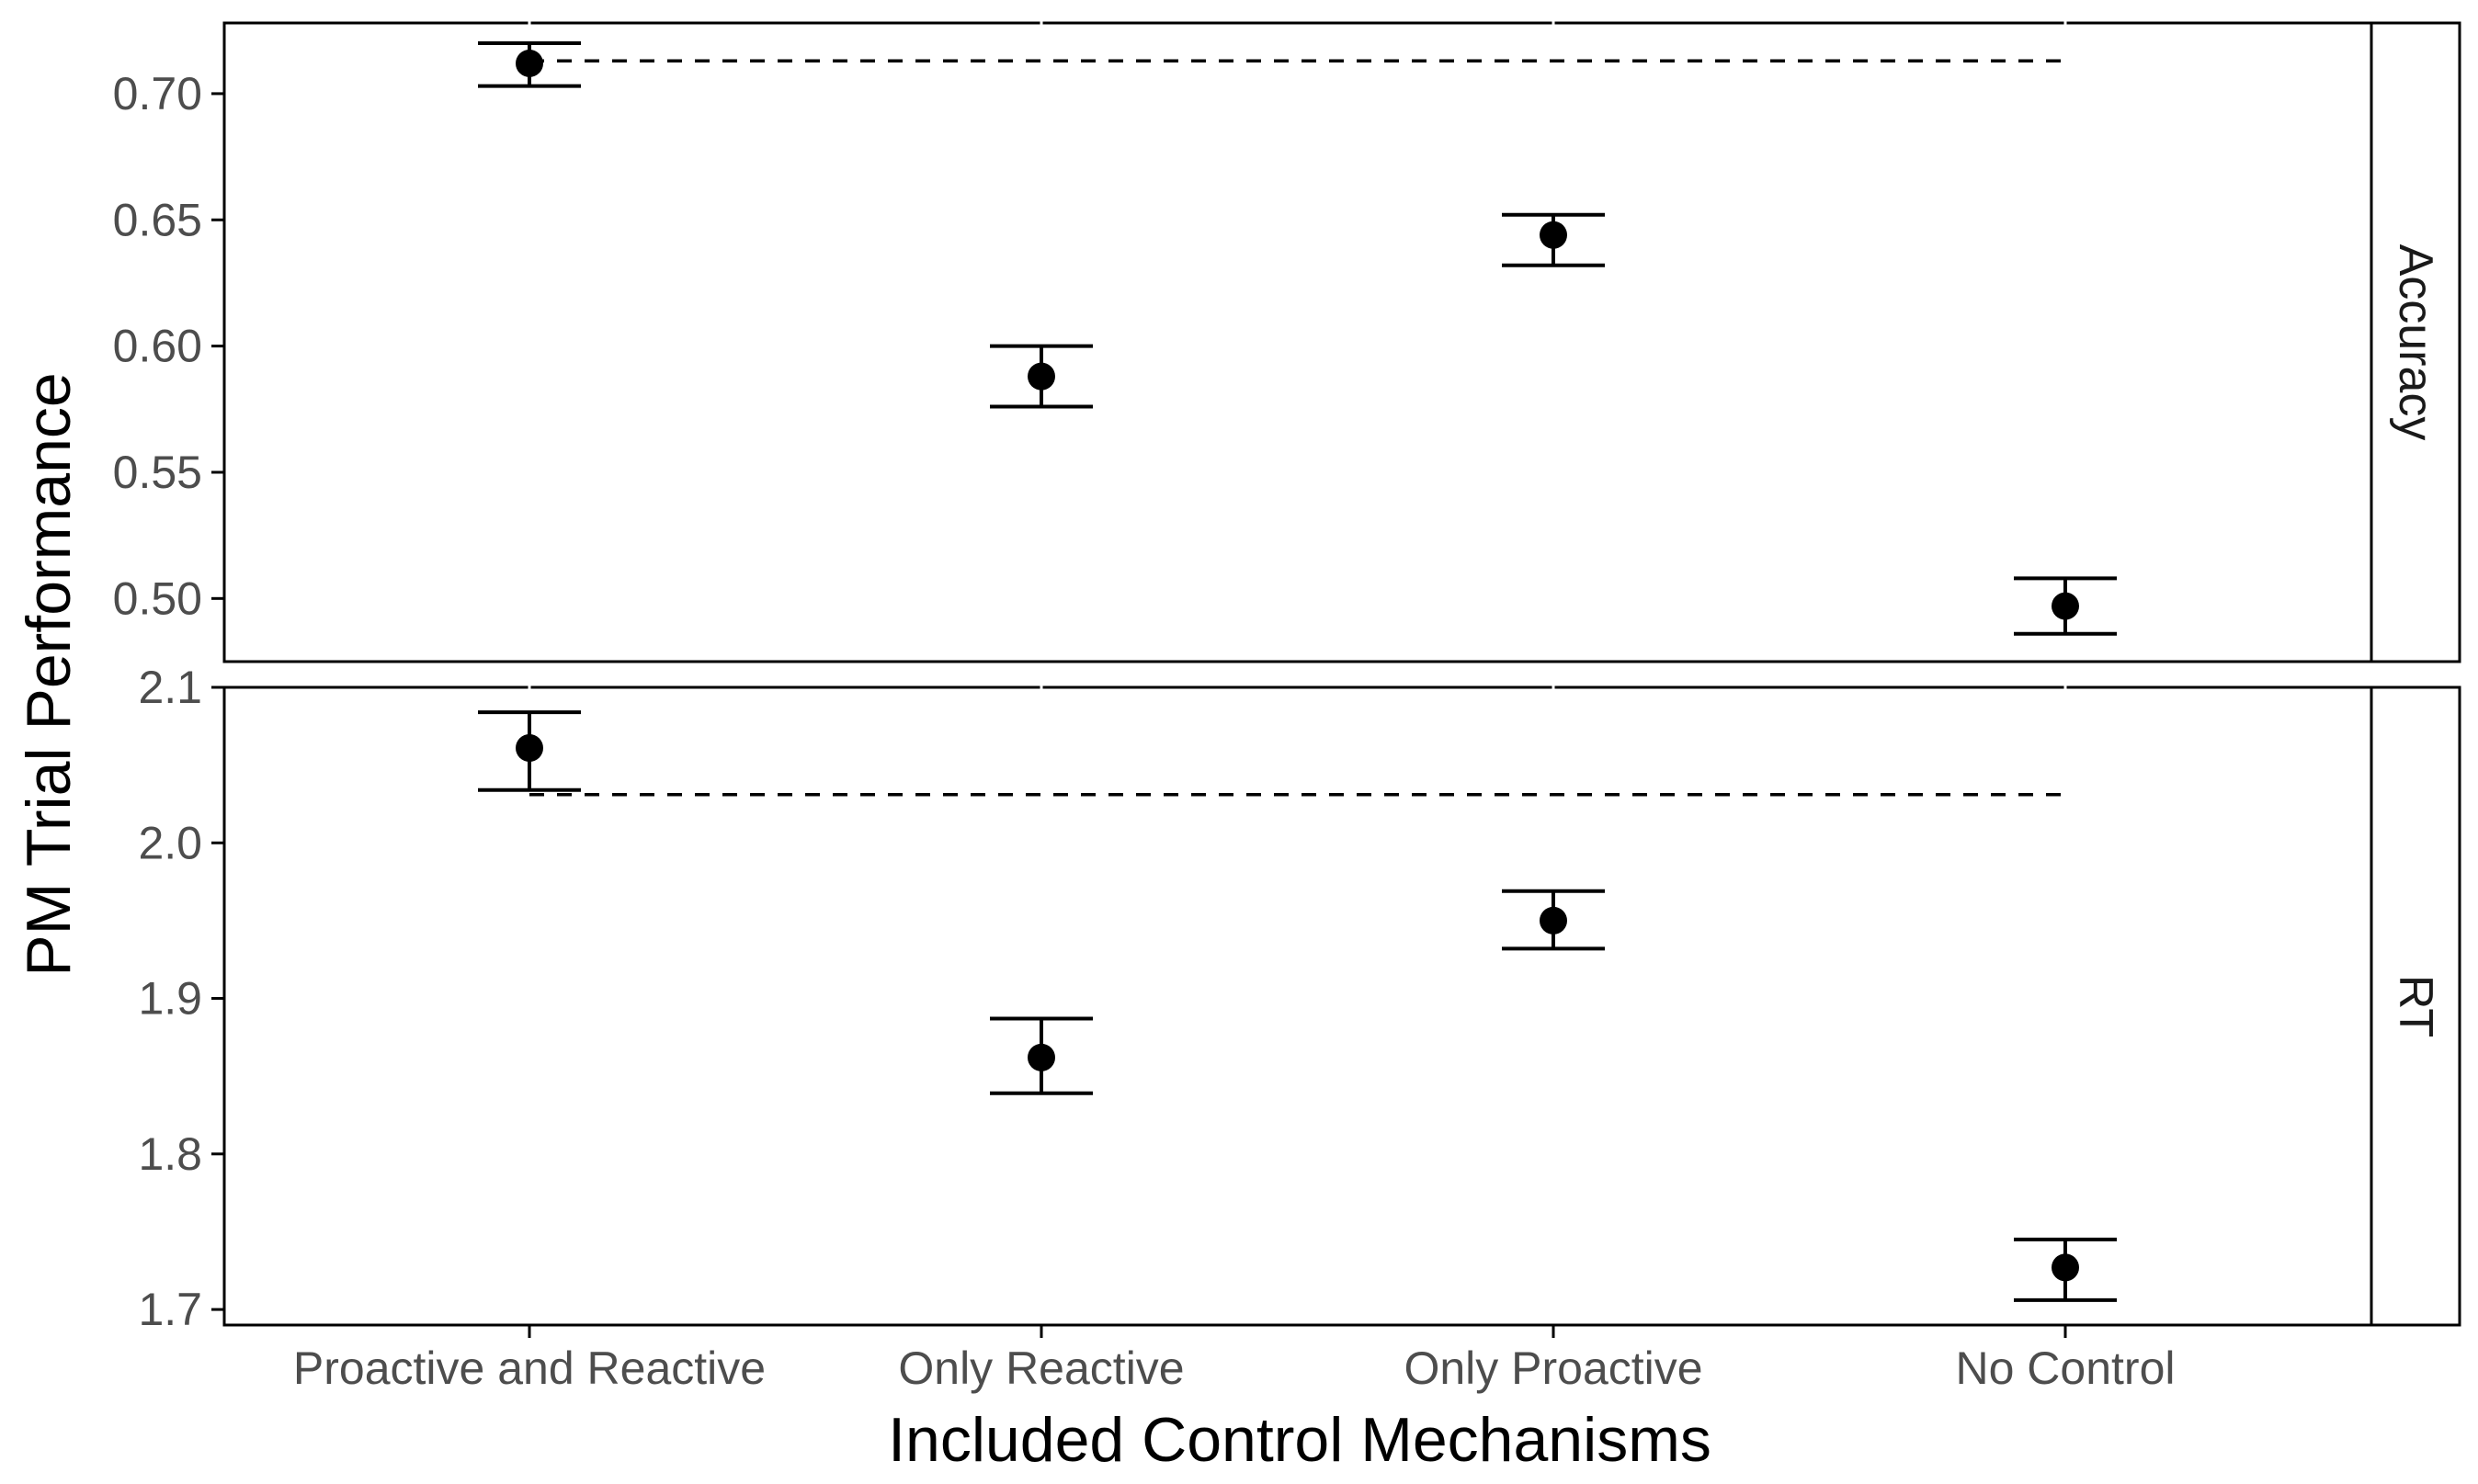  I want to click on strip-accuracy, so click(2415, 342).